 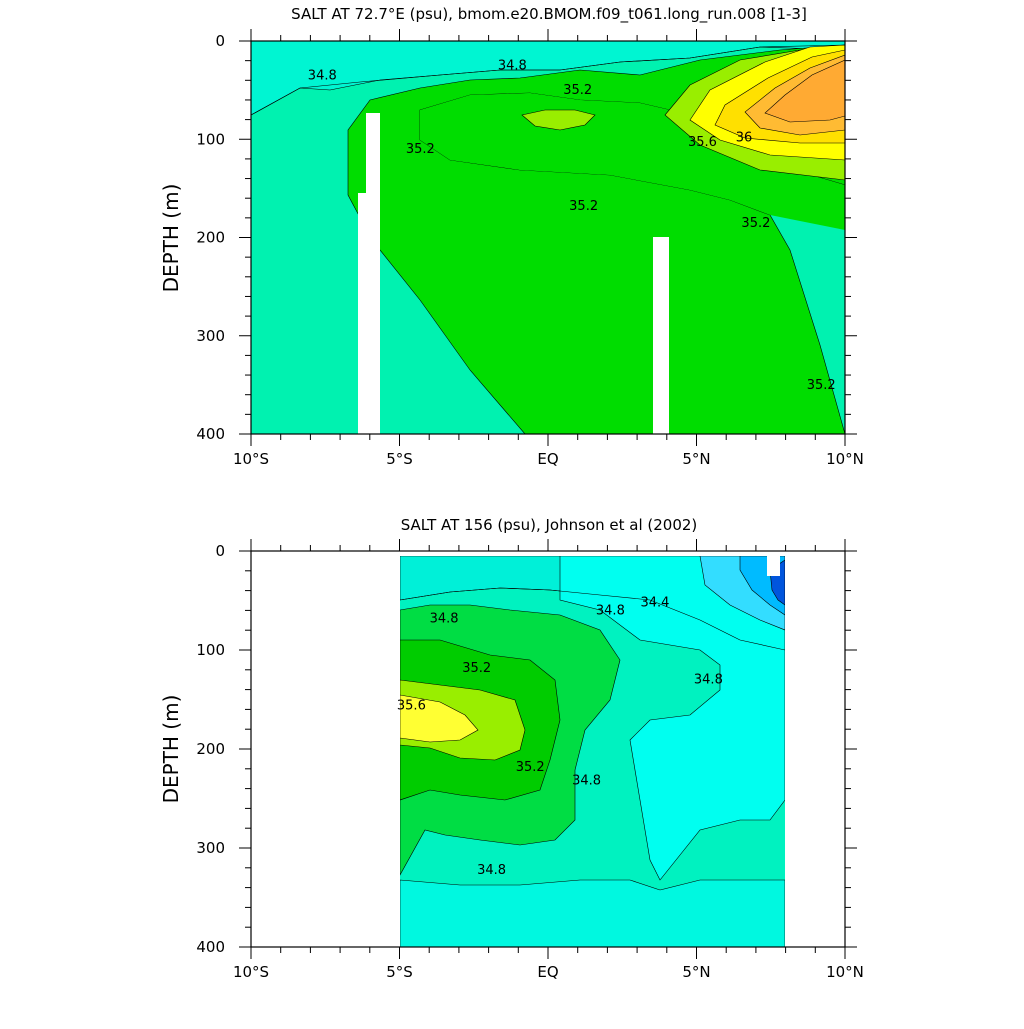 What do you see at coordinates (210, 139) in the screenshot?
I see `top-y-tick-label: 100` at bounding box center [210, 139].